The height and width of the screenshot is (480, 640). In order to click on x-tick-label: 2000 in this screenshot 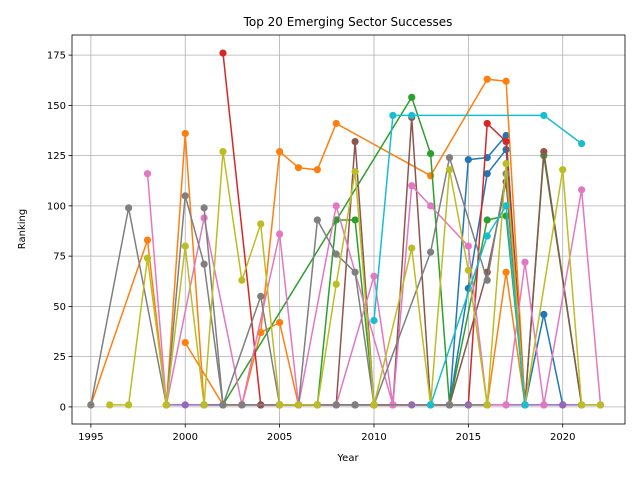, I will do `click(185, 437)`.